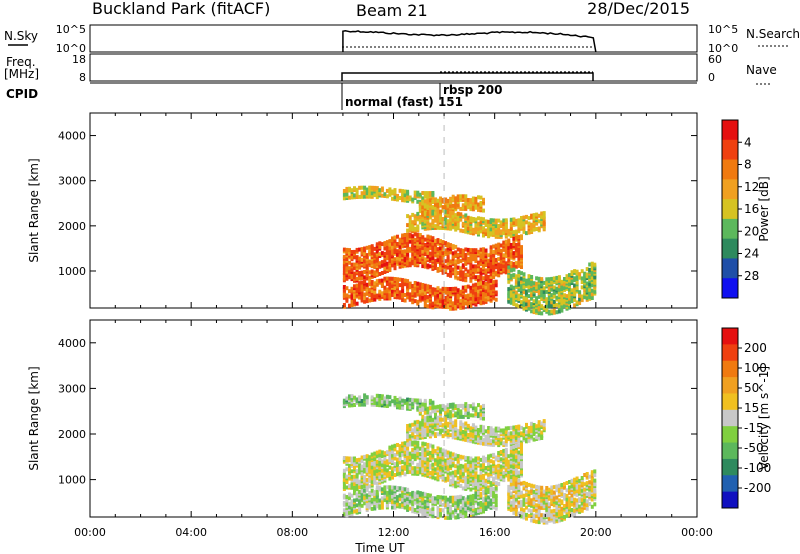 Image resolution: width=800 pixels, height=554 pixels. I want to click on y-tick-label: 2000, so click(72, 226).